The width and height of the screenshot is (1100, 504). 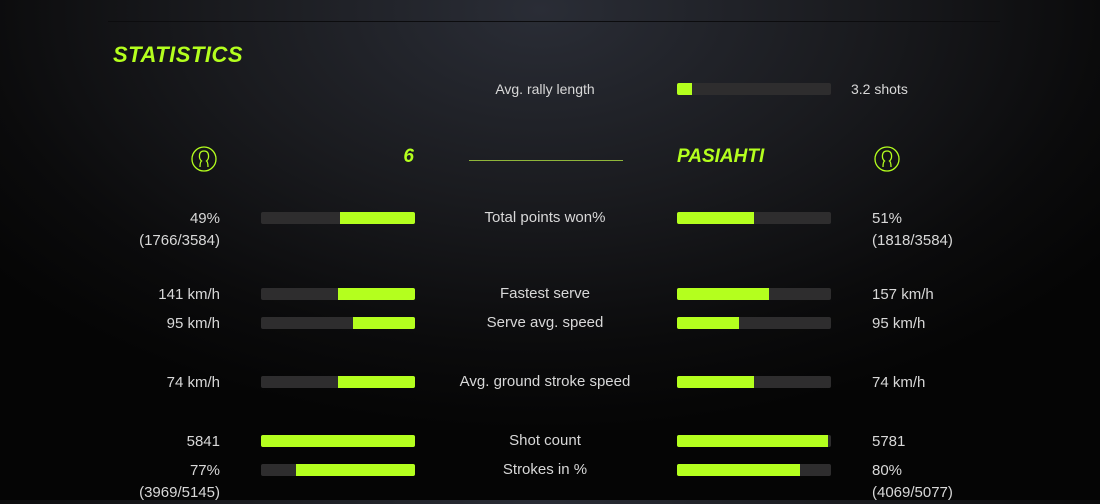 What do you see at coordinates (879, 89) in the screenshot?
I see `rally-value: 3.2 shots` at bounding box center [879, 89].